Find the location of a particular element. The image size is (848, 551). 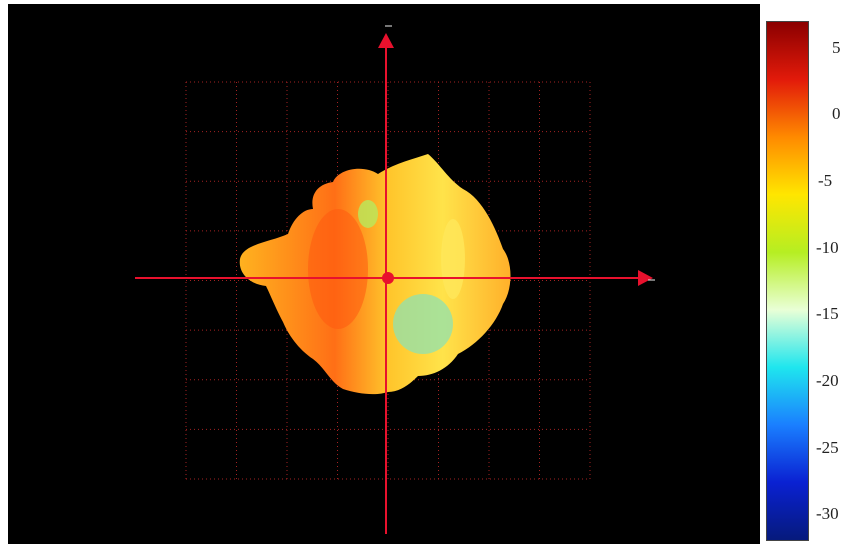

pattern-hotspot is located at coordinates (338, 269).